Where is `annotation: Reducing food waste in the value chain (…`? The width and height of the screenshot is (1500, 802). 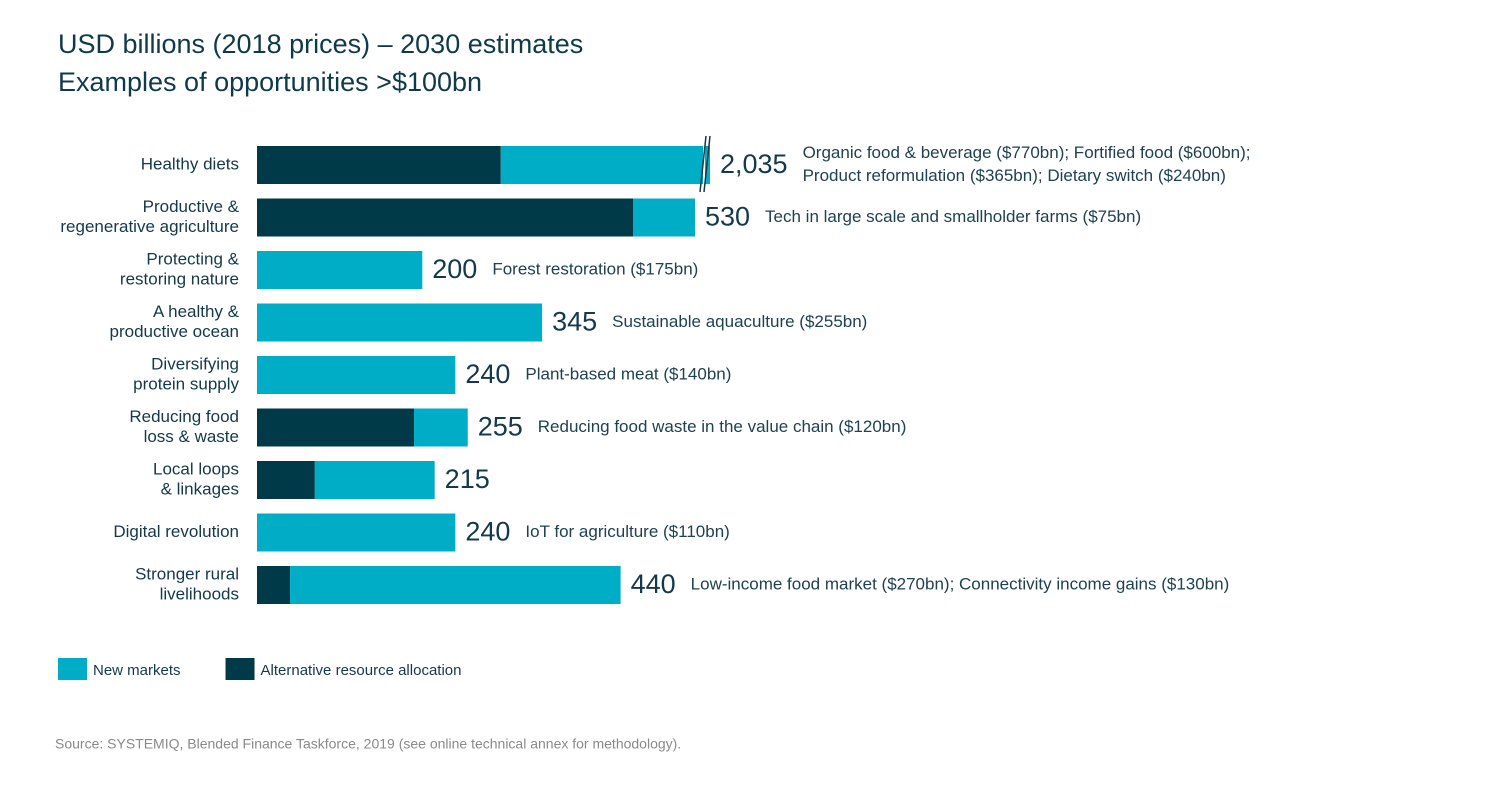 annotation: Reducing food waste in the value chain (… is located at coordinates (722, 426).